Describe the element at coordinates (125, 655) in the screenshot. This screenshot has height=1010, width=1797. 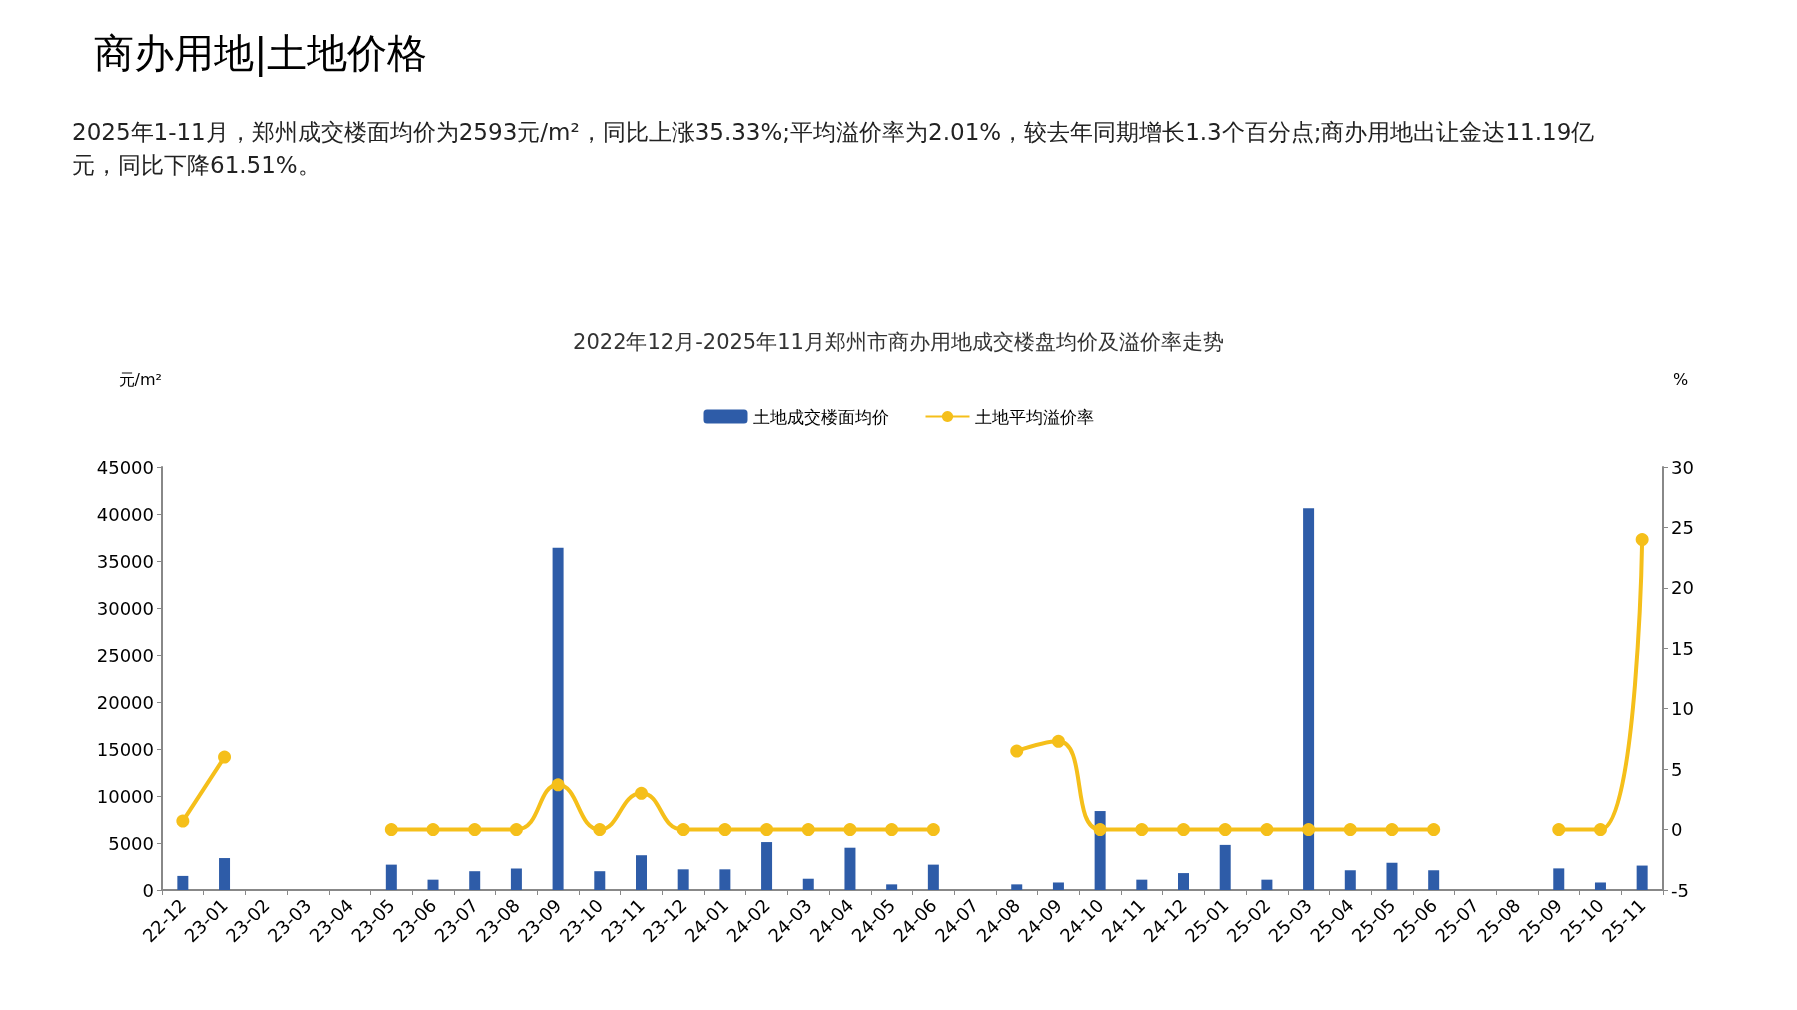
I see `y-tick-label: 25000` at that location.